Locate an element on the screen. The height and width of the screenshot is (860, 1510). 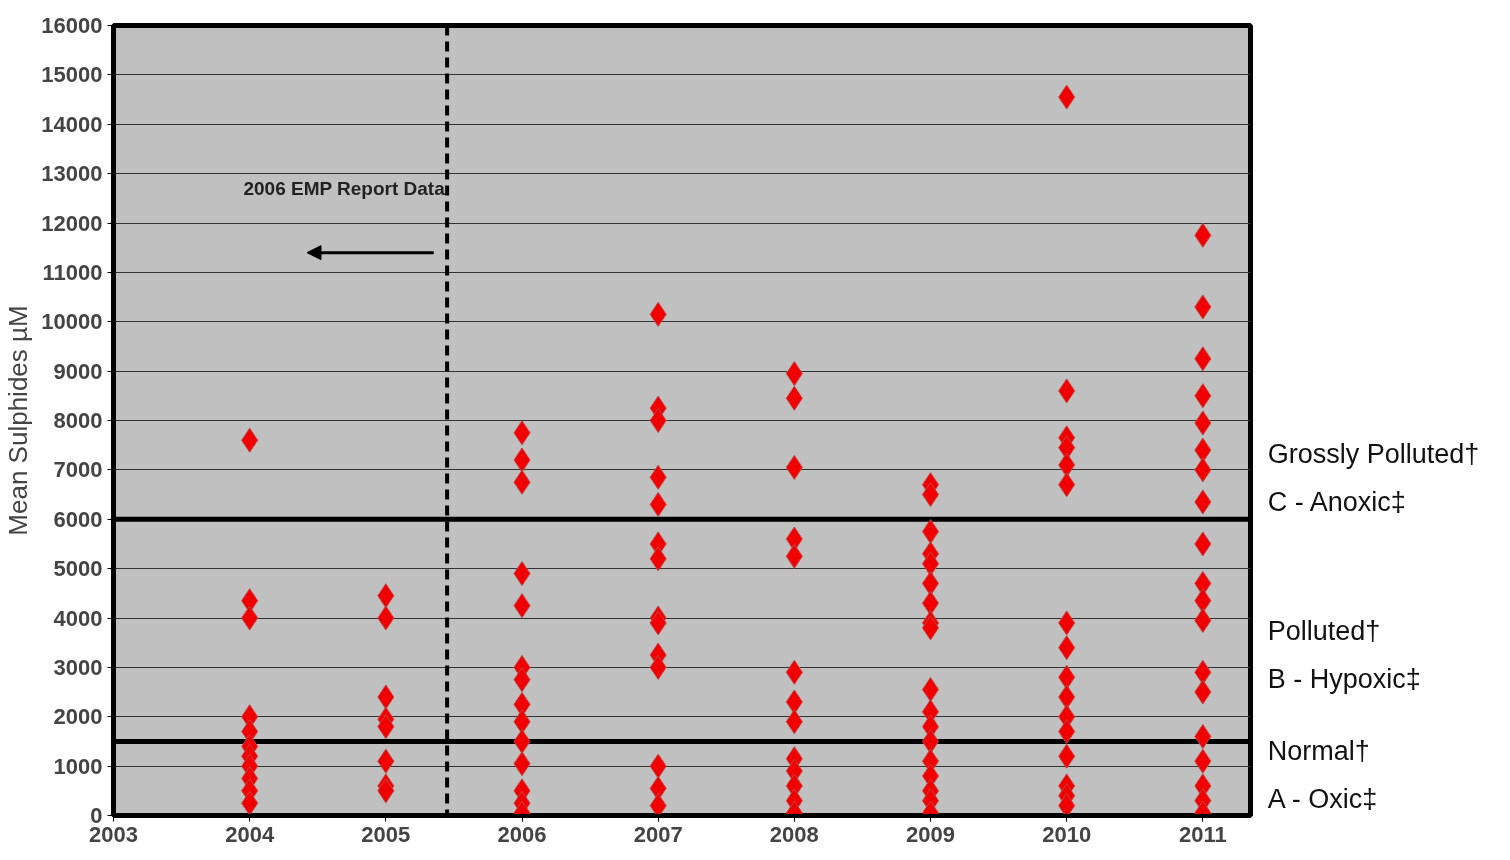
text: Normal† is located at coordinates (1318, 750).